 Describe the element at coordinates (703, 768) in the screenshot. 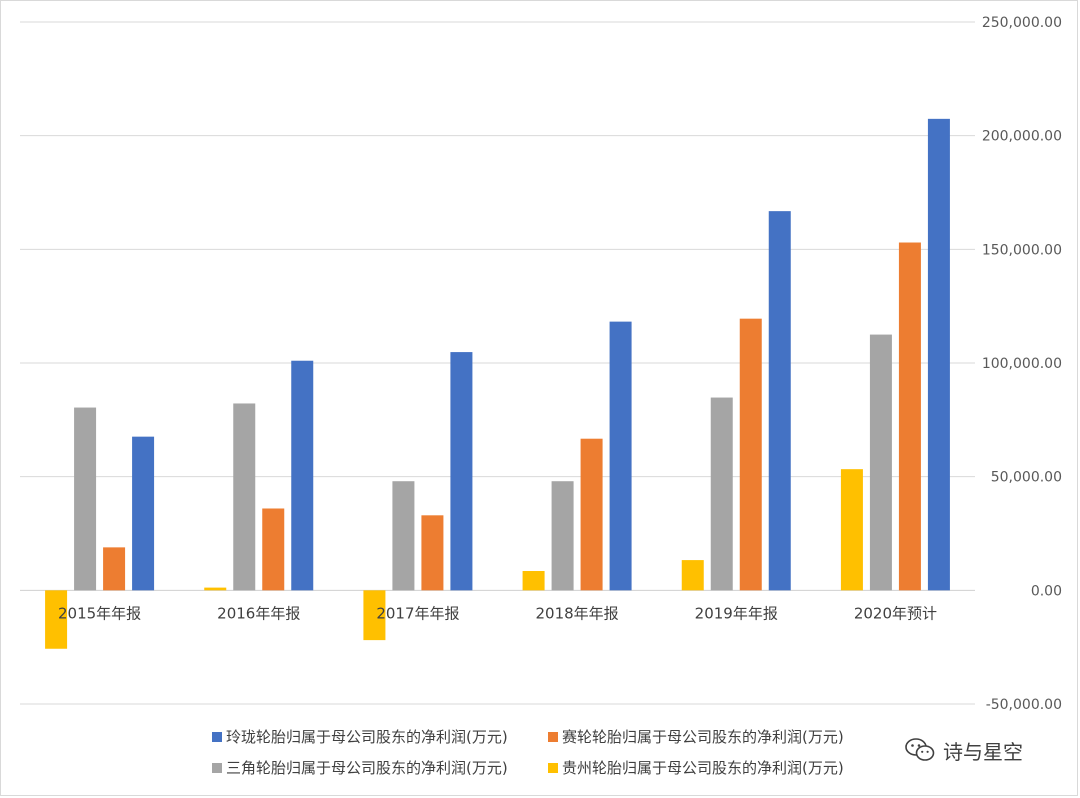

I see `legend-label: 贵州轮胎归属于母公司股东的净利润(万元)` at that location.